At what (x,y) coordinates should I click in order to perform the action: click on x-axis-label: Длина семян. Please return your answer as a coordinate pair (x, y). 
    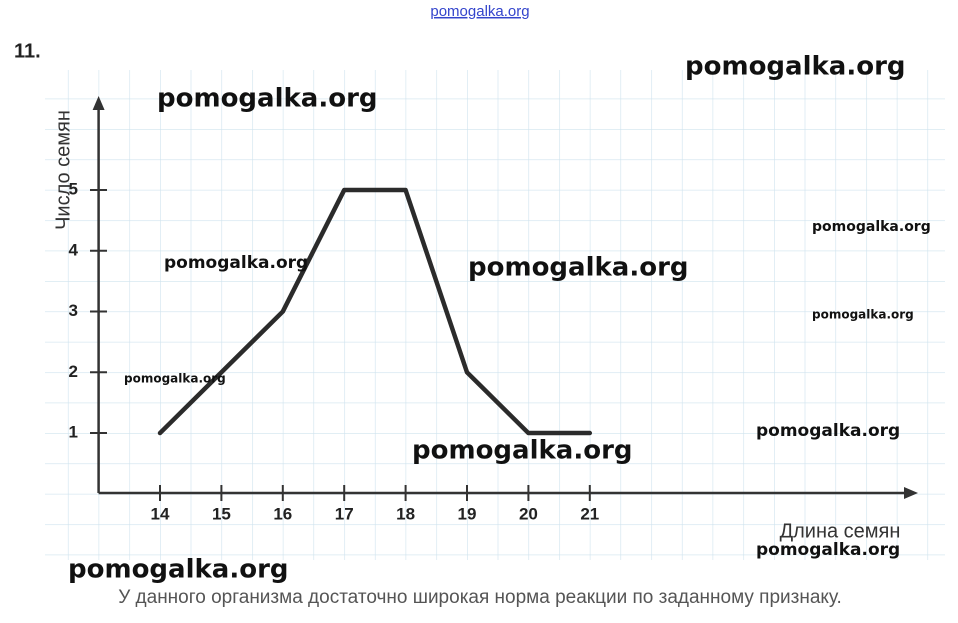
    Looking at the image, I should click on (840, 531).